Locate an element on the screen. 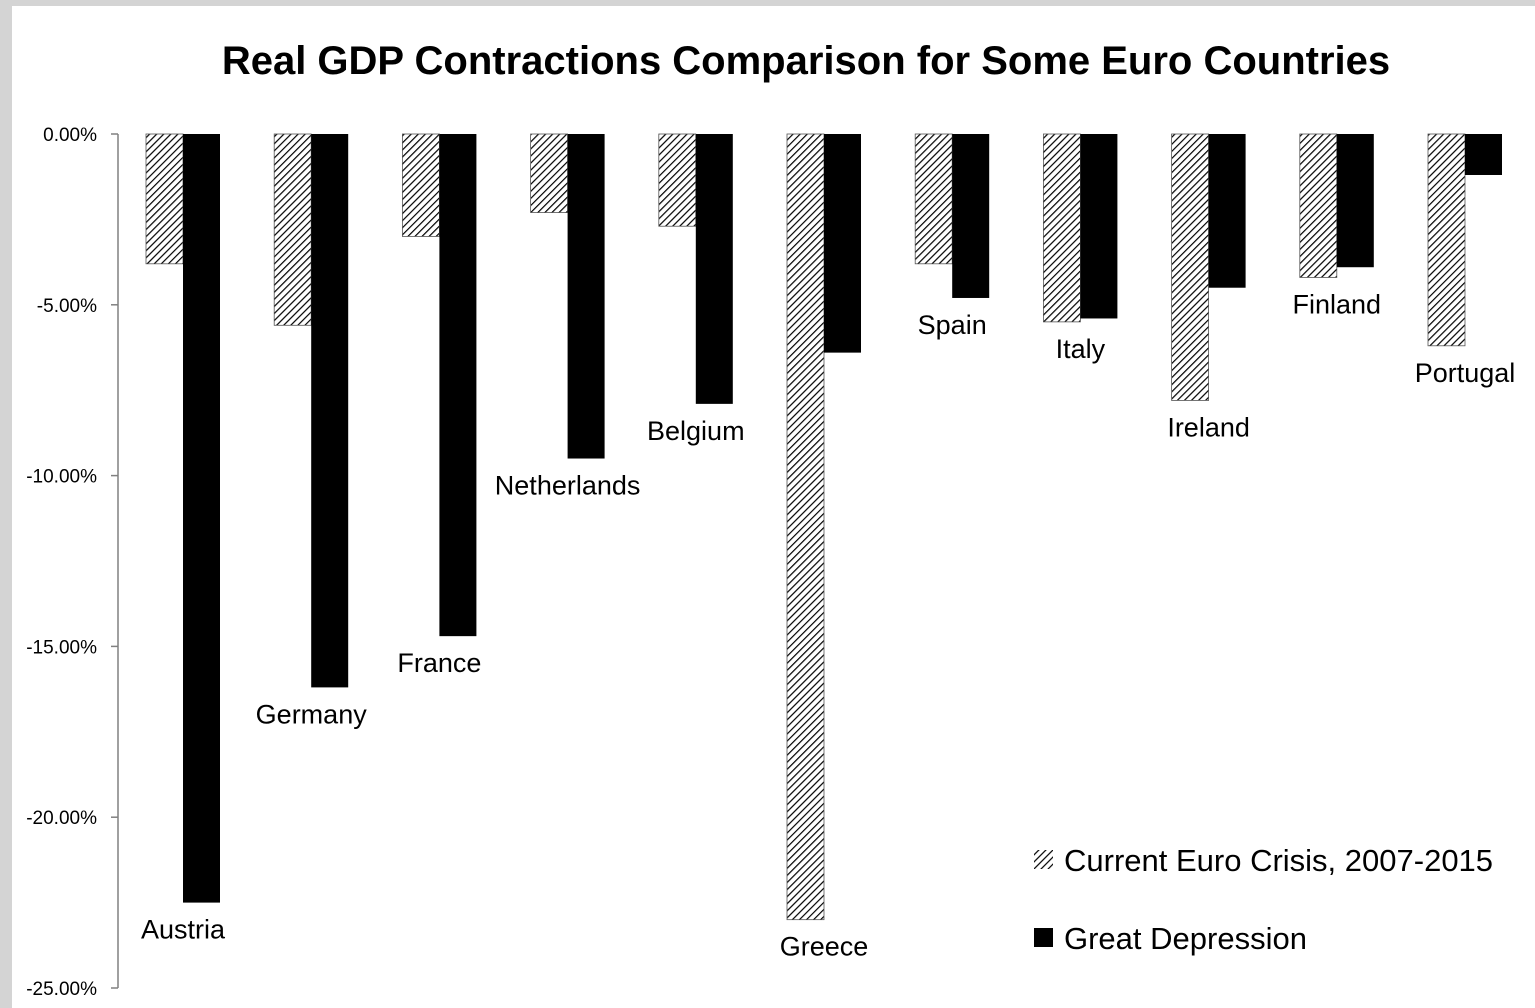 This screenshot has width=1535, height=1008. bar-great-depression-france is located at coordinates (458, 385).